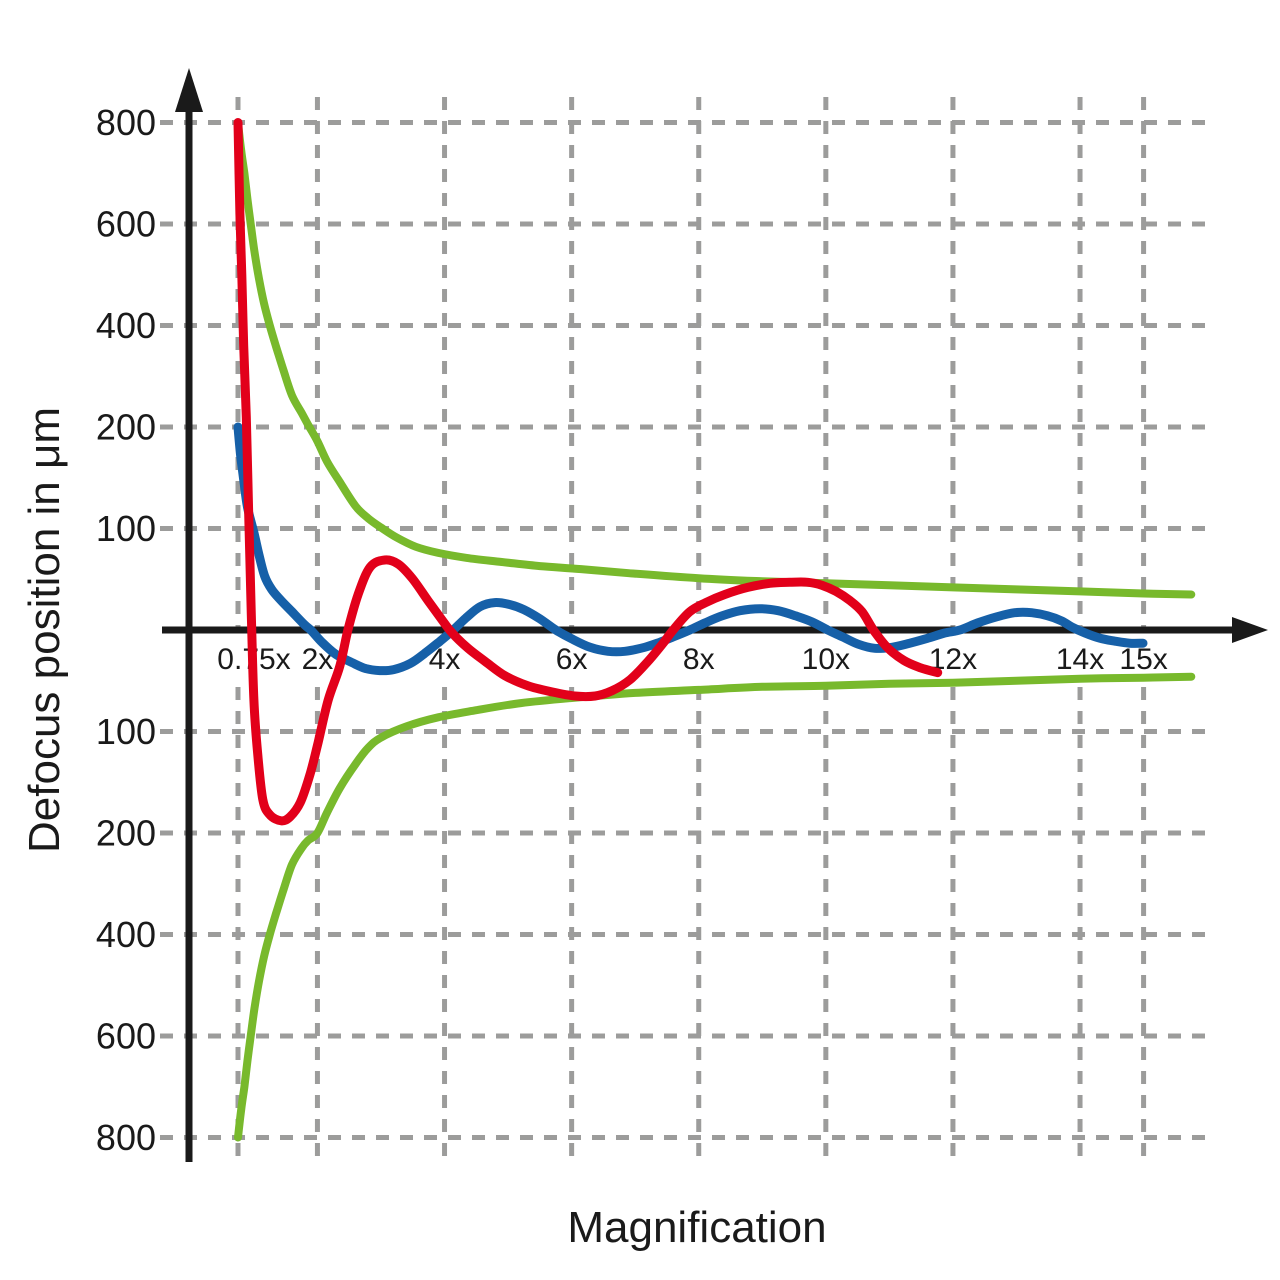 This screenshot has height=1280, width=1280. Describe the element at coordinates (699, 659) in the screenshot. I see `x-tick-label: 8x` at that location.